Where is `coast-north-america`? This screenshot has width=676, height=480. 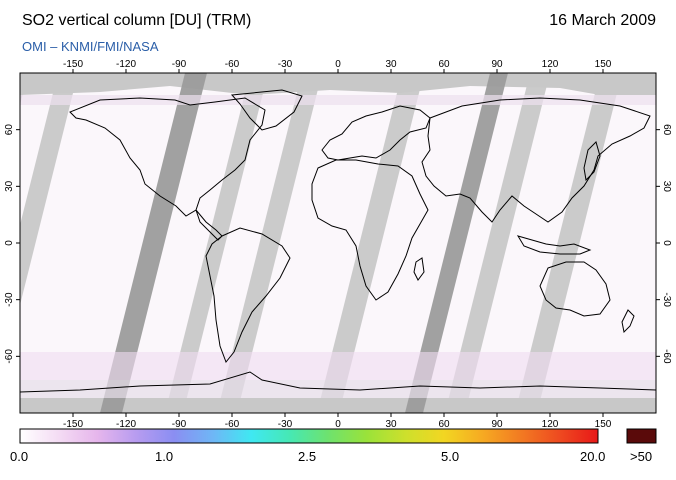
coast-north-america is located at coordinates (167, 157).